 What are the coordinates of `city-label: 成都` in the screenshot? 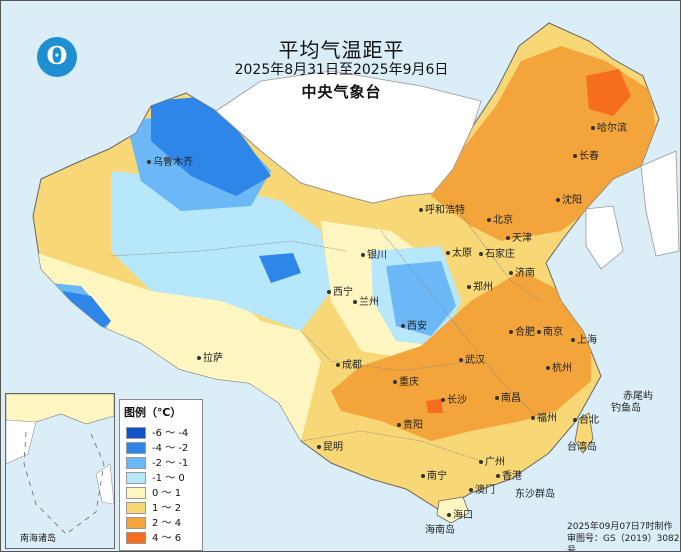 It's located at (349, 363).